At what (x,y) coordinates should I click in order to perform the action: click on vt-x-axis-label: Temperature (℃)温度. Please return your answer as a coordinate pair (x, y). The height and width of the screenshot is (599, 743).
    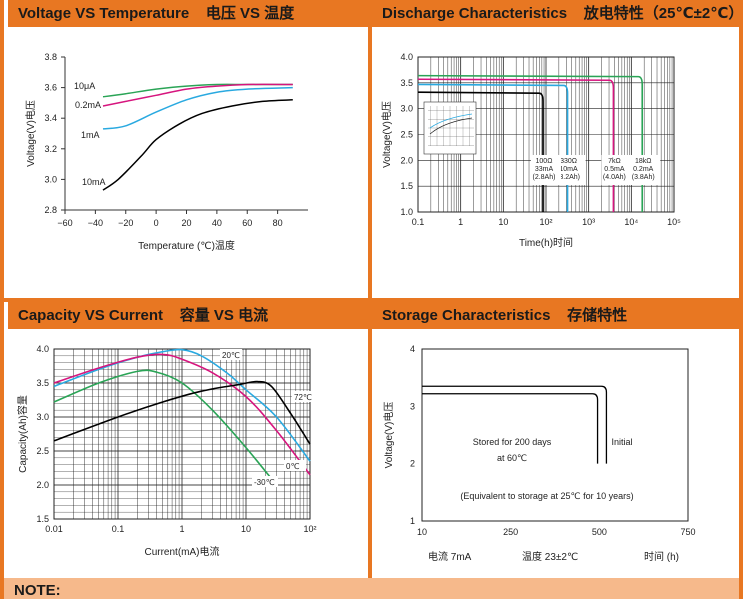
    Looking at the image, I should click on (186, 245).